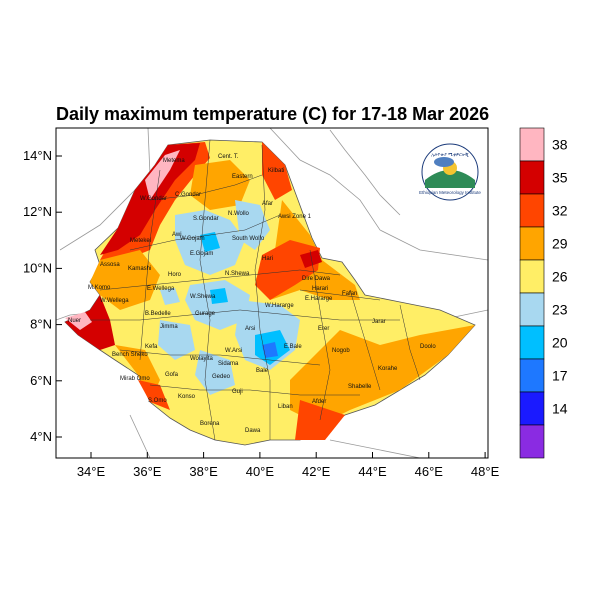  What do you see at coordinates (188, 195) in the screenshot?
I see `place-label: C.Gondar` at bounding box center [188, 195].